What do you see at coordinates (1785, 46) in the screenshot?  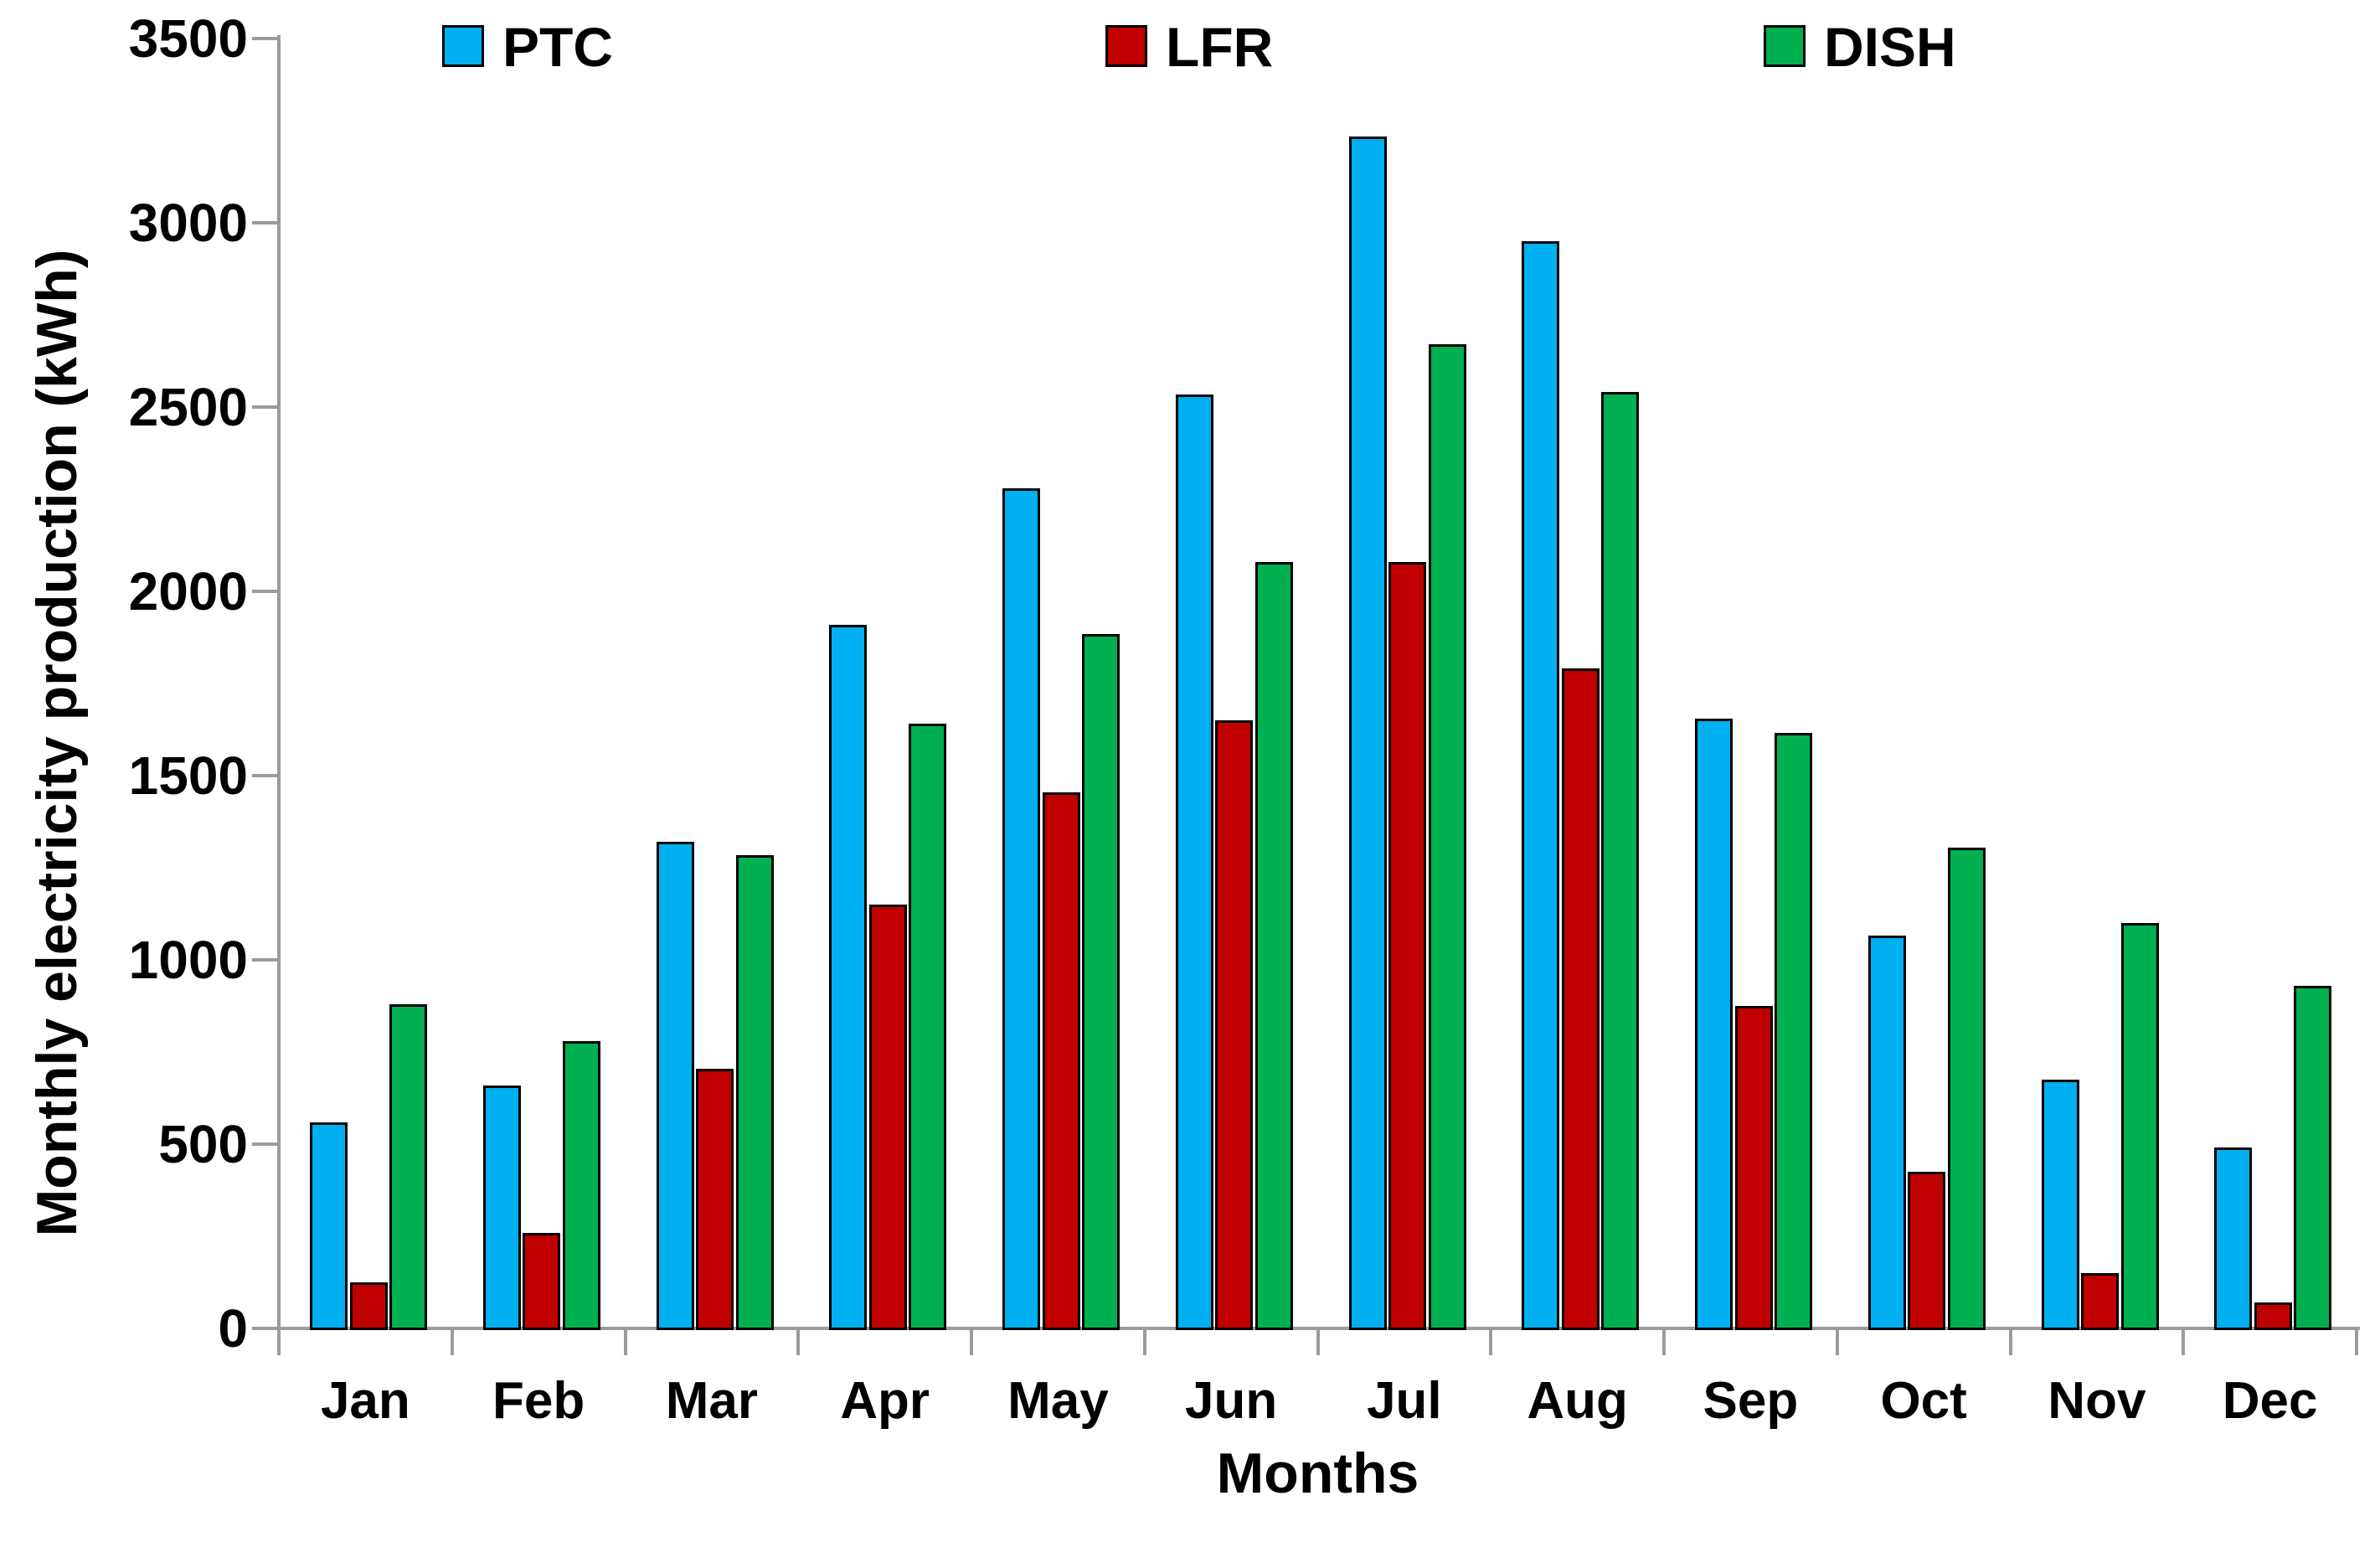 I see `dish-legend-swatch` at bounding box center [1785, 46].